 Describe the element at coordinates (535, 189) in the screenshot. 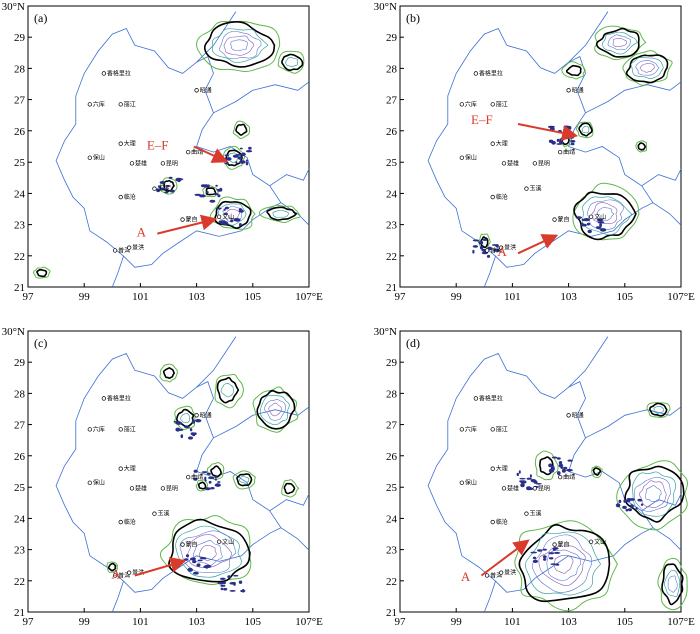

I see `city-label: 玉溪` at that location.